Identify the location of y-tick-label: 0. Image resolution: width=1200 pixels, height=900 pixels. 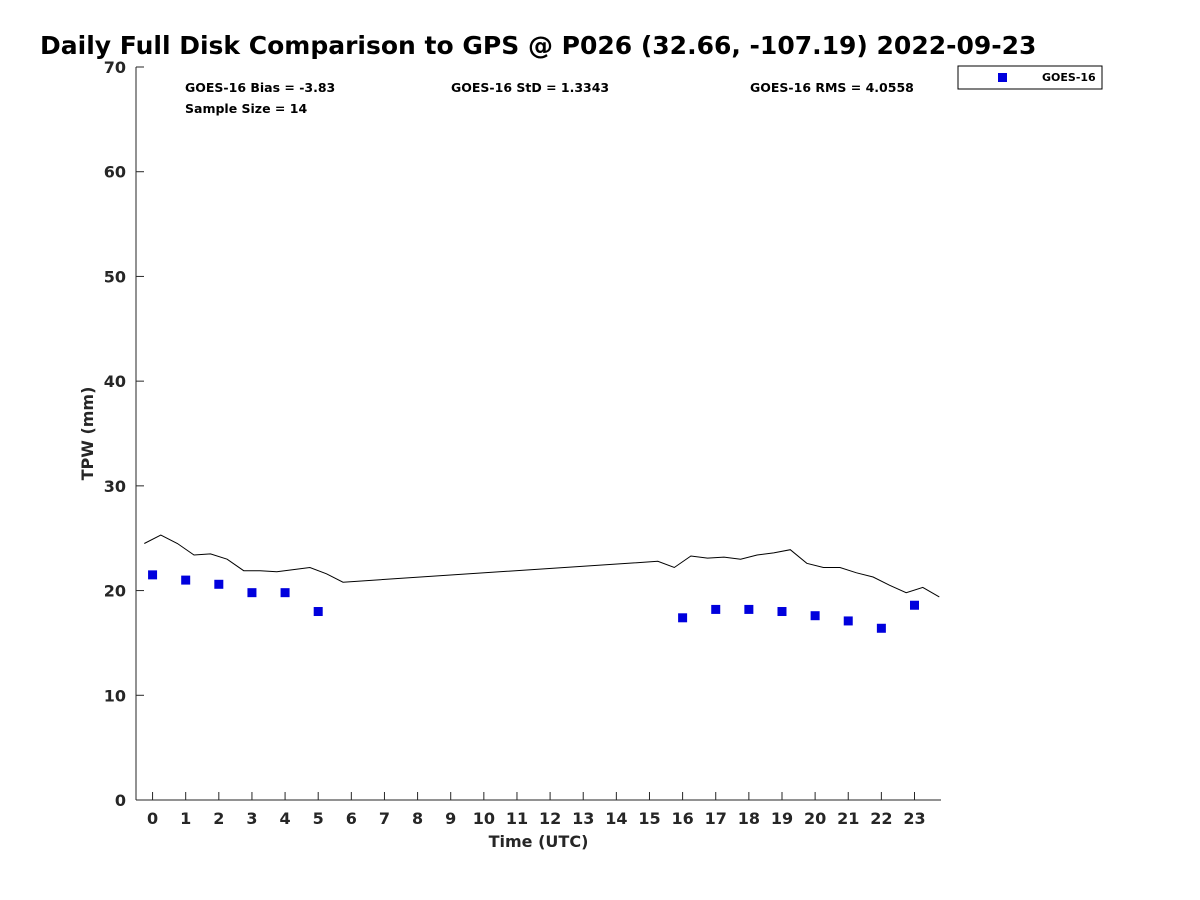
(120, 800).